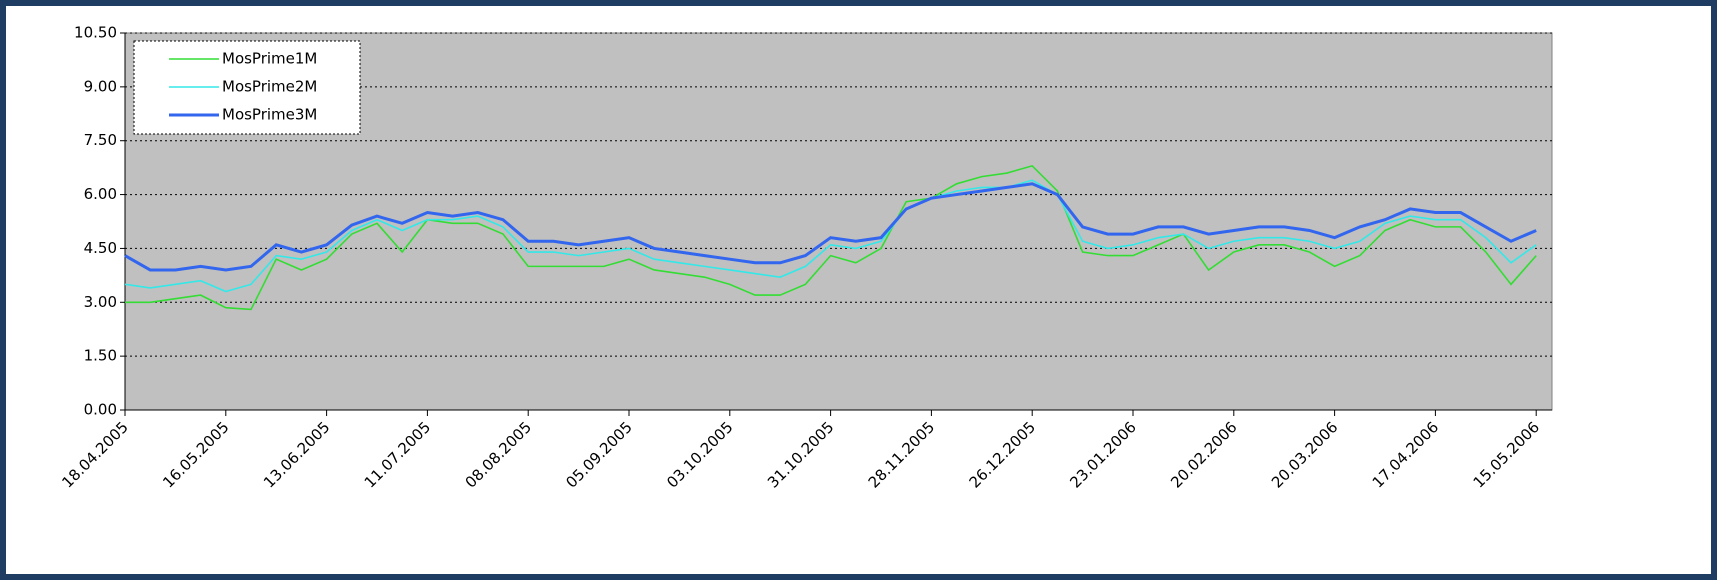 The image size is (1717, 580). Describe the element at coordinates (95, 33) in the screenshot. I see `y-tick-label: 10.50` at that location.